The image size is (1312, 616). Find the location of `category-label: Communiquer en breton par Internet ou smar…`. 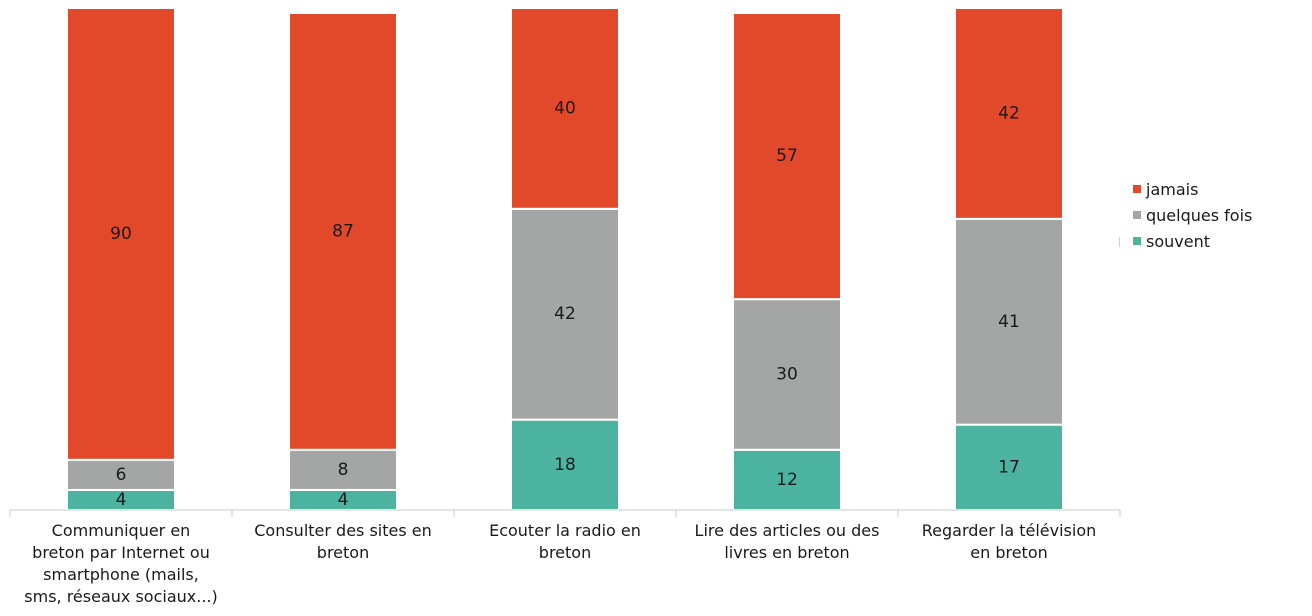

category-label: Communiquer en breton par Internet ou smar… is located at coordinates (120, 563).